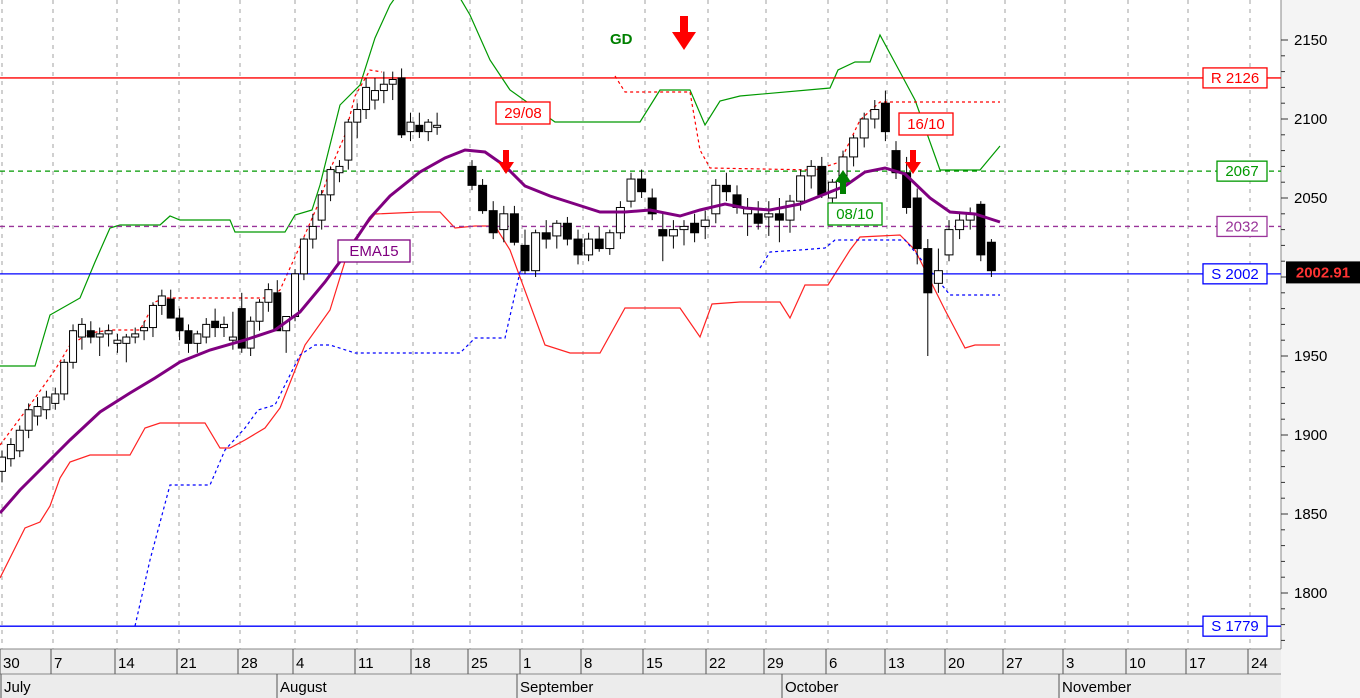 This screenshot has height=698, width=1360. I want to click on x-day-label: 15, so click(654, 663).